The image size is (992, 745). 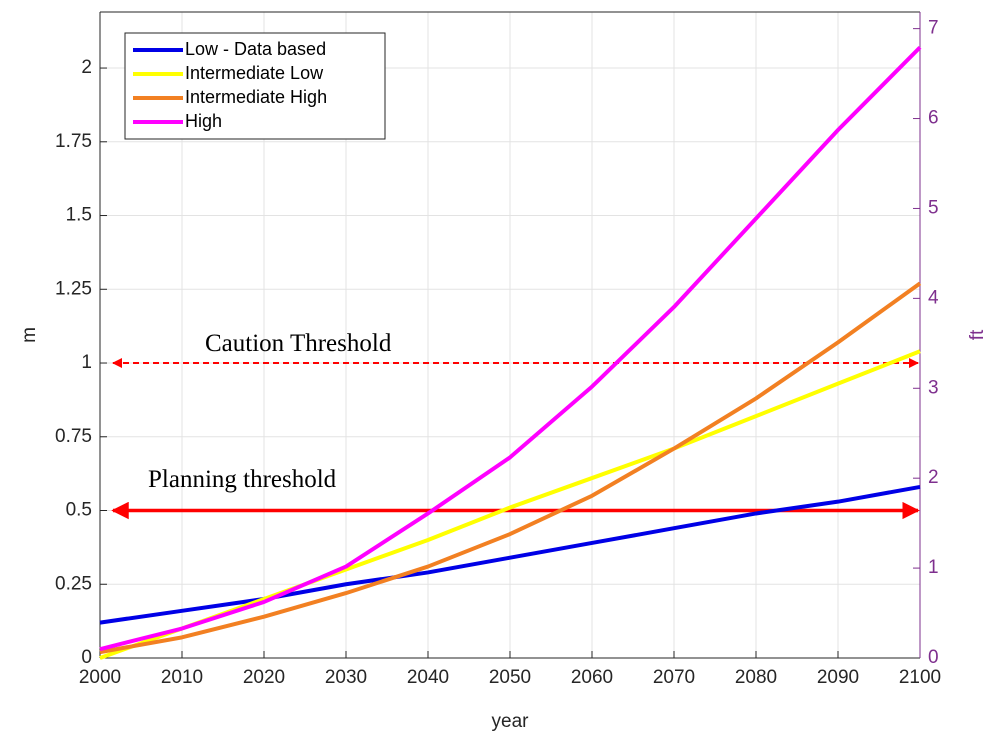 What do you see at coordinates (933, 567) in the screenshot?
I see `y2-tick-label: 1` at bounding box center [933, 567].